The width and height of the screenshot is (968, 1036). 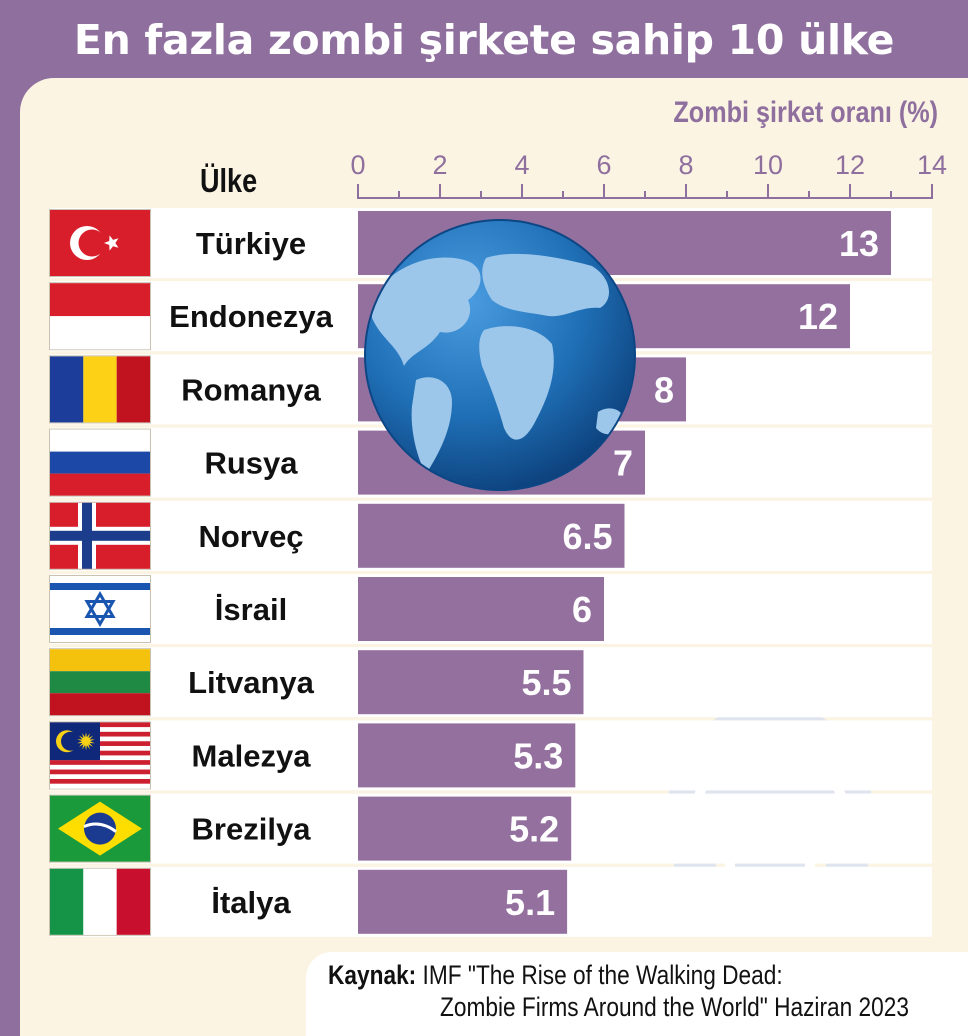 What do you see at coordinates (500, 355) in the screenshot?
I see `globe-icon` at bounding box center [500, 355].